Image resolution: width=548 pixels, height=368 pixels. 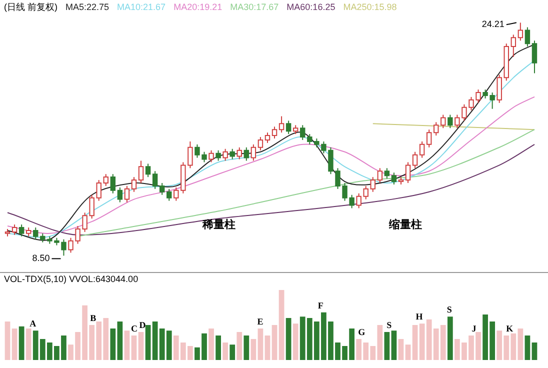 I want to click on annotation: 8.50, so click(x=41, y=258).